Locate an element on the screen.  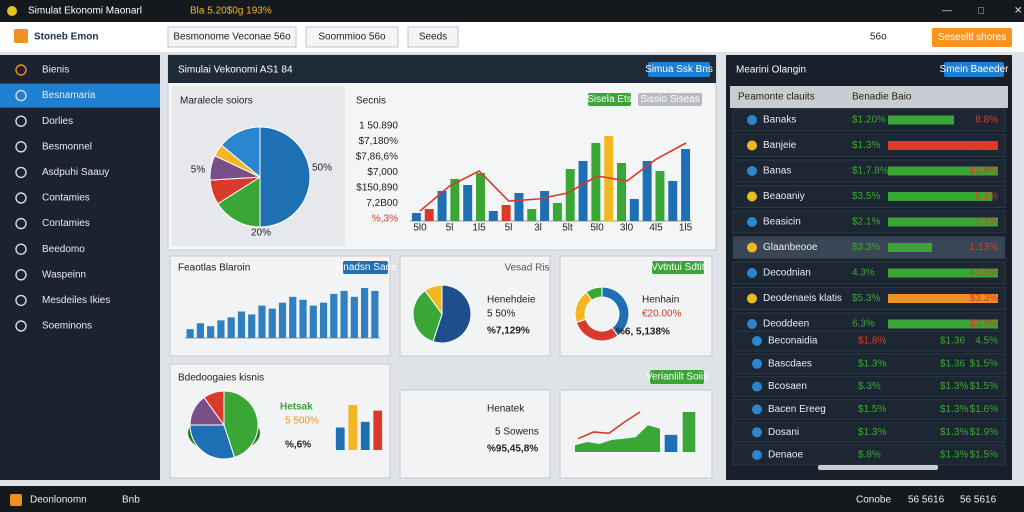
window-control: □ is located at coordinates (981, 11).